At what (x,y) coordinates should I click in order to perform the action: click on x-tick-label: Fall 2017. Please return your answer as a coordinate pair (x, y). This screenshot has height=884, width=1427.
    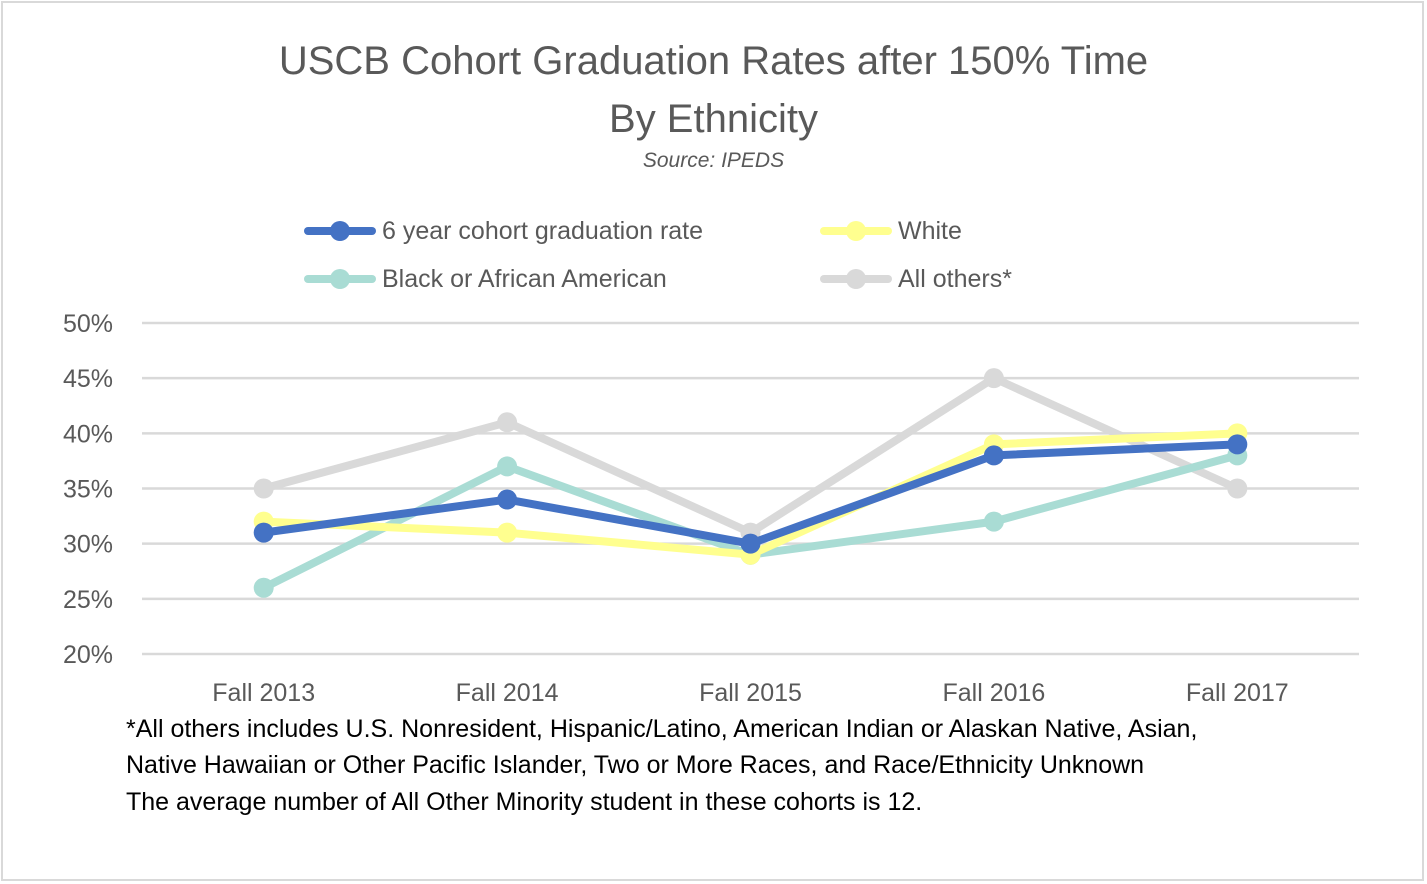
    Looking at the image, I should click on (1237, 693).